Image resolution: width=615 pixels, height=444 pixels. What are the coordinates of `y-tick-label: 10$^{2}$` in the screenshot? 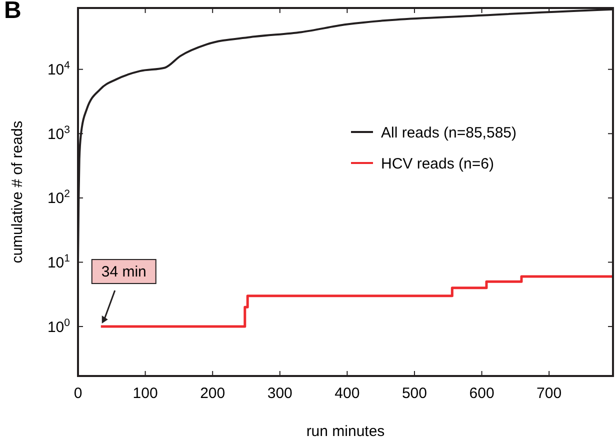 It's located at (58, 198).